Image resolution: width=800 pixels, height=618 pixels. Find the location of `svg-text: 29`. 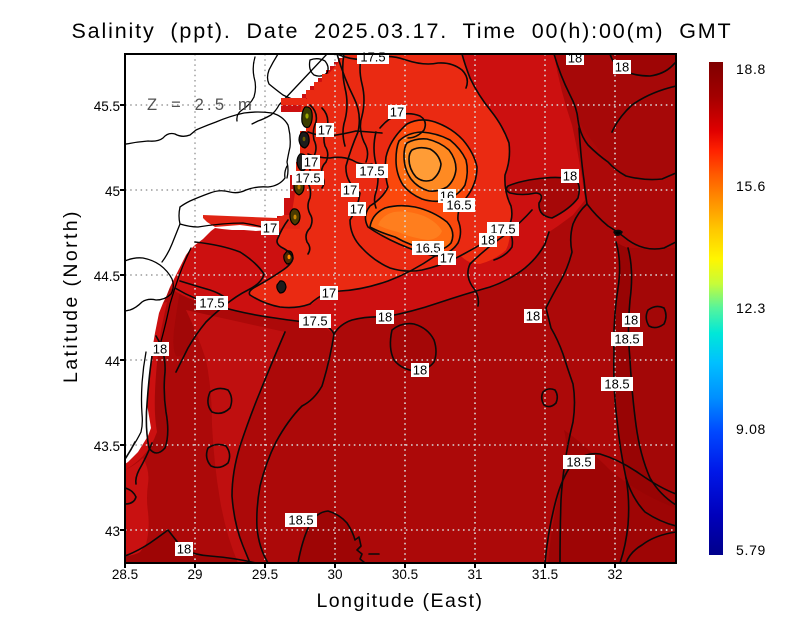

svg-text: 29 is located at coordinates (194, 574).